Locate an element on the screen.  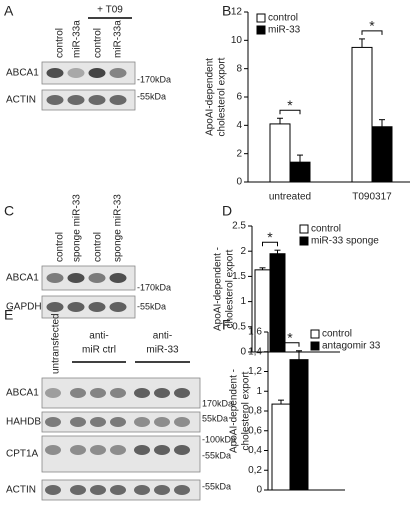
row-label: CPT1A is located at coordinates (22, 454).